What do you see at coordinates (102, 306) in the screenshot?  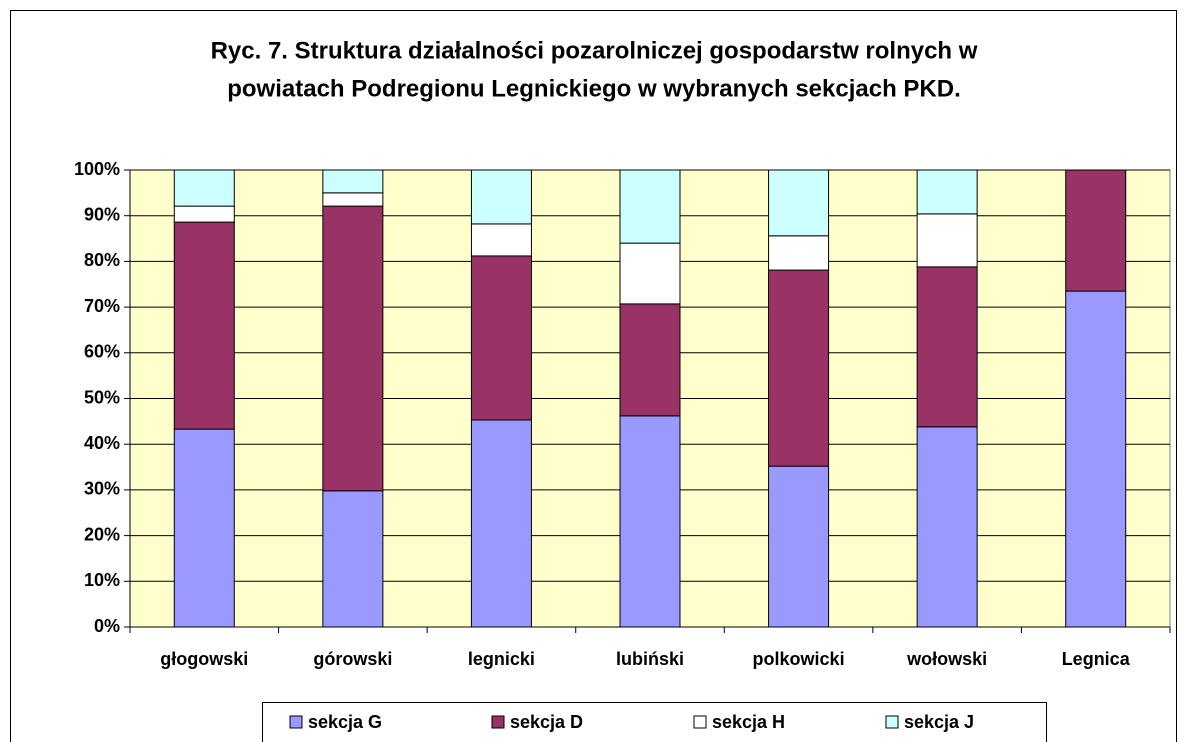 I see `y-tick-label: 70%` at bounding box center [102, 306].